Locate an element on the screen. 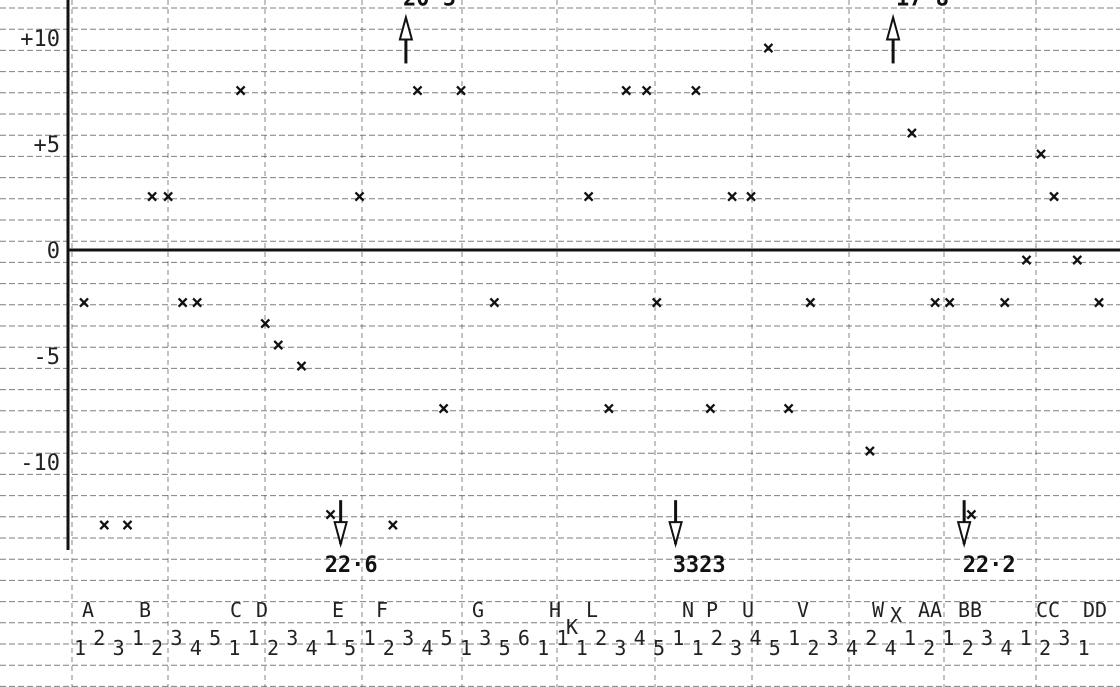 The width and height of the screenshot is (1120, 687). y-tick-label: -10 is located at coordinates (40, 463).